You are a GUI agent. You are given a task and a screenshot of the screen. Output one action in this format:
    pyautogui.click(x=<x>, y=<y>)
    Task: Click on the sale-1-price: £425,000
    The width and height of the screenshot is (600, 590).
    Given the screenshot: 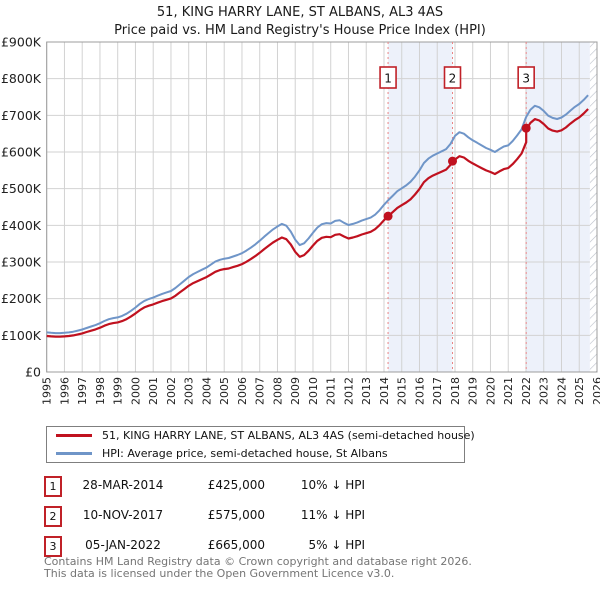 What is the action you would take?
    pyautogui.click(x=236, y=485)
    